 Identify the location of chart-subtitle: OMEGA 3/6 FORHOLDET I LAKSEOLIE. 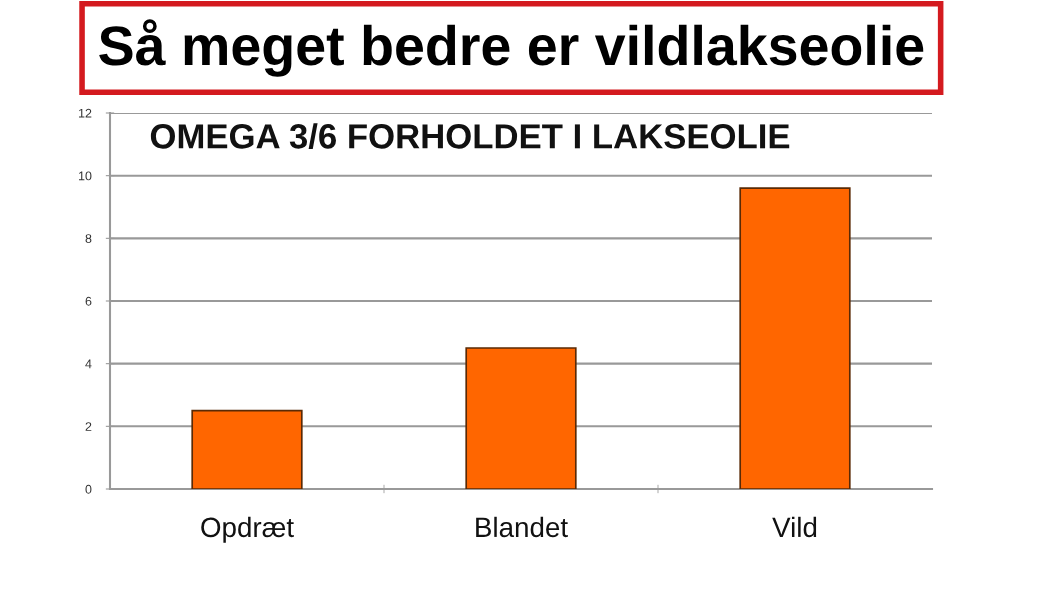
(470, 136).